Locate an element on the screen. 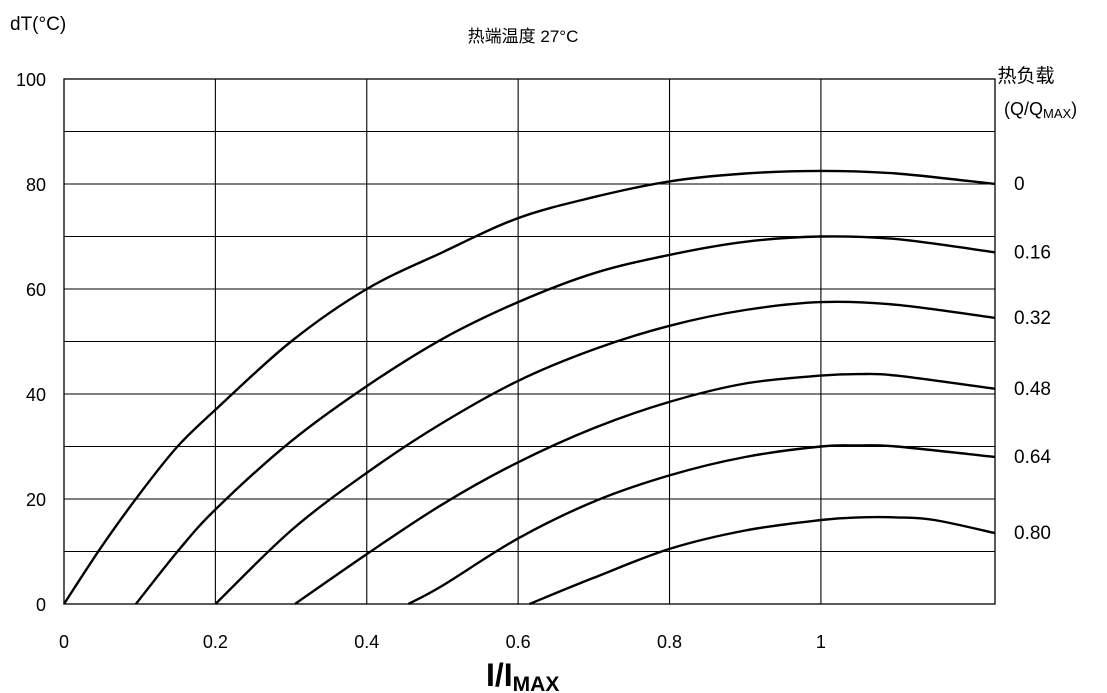  y-tick-label: 20 is located at coordinates (36, 500).